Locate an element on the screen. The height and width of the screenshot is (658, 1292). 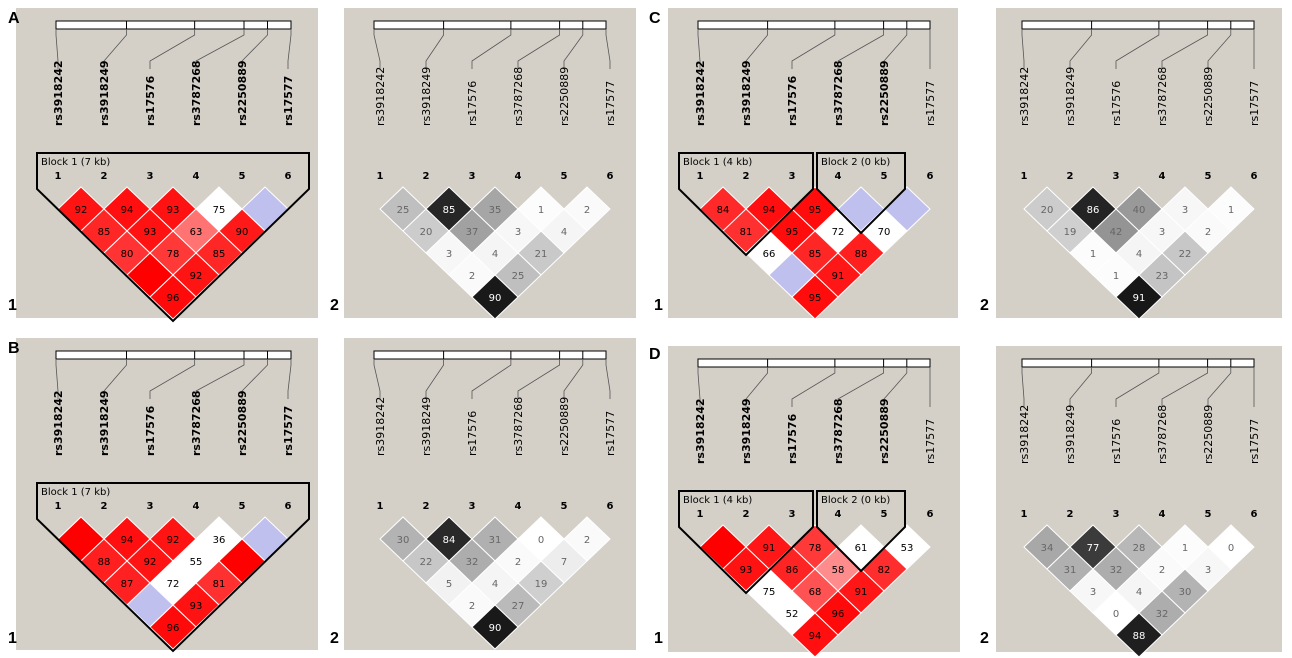
panel-number-b1: 1 is located at coordinates (12, 638).